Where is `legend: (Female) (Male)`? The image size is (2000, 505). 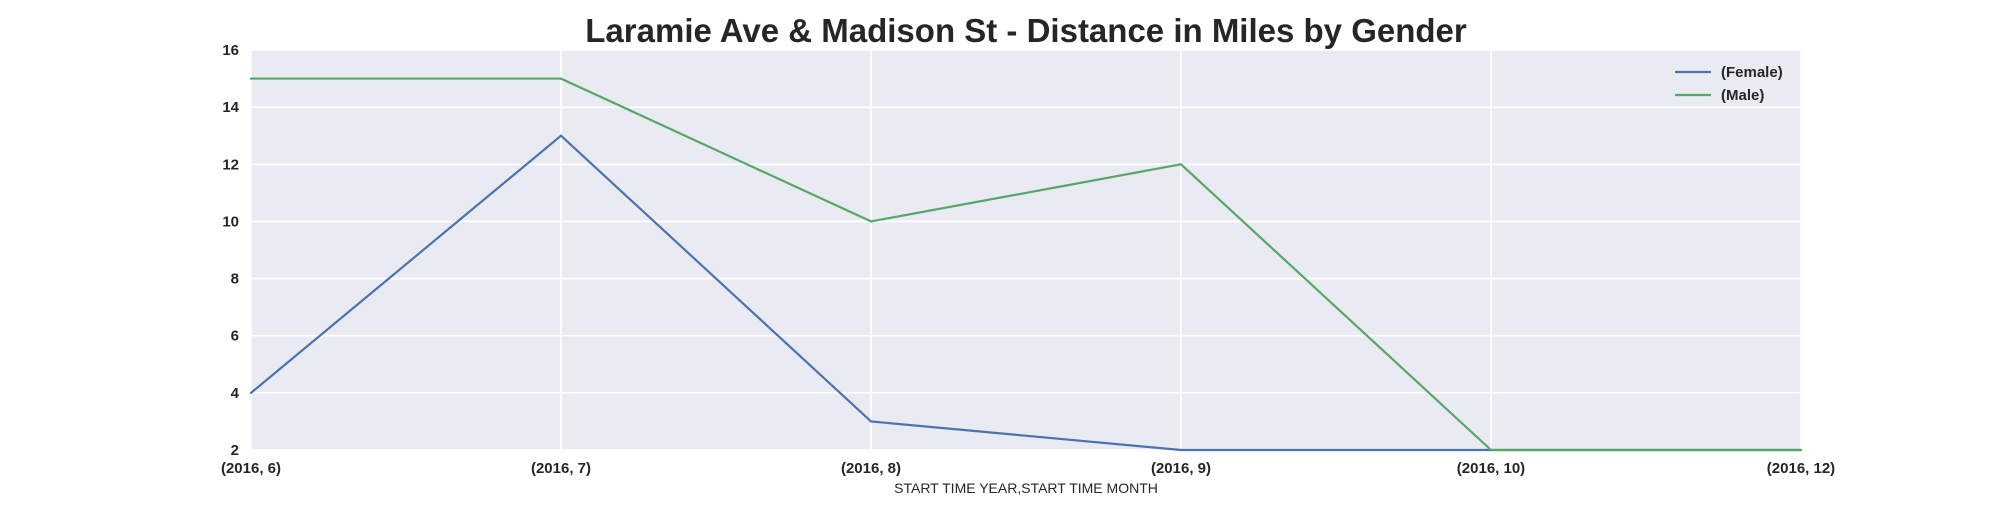 legend: (Female) (Male) is located at coordinates (1729, 84).